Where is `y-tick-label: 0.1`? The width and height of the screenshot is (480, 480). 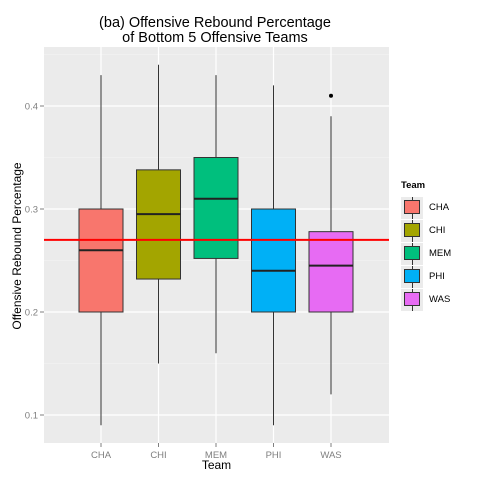 y-tick-label: 0.1 is located at coordinates (31, 416).